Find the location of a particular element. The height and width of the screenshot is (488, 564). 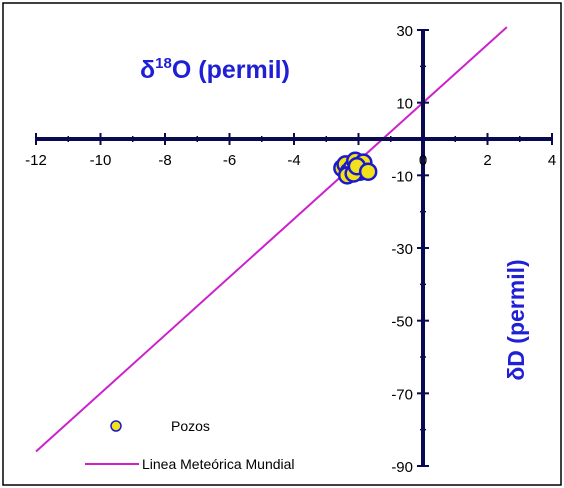

legend-pozos-label: Pozos is located at coordinates (190, 426).